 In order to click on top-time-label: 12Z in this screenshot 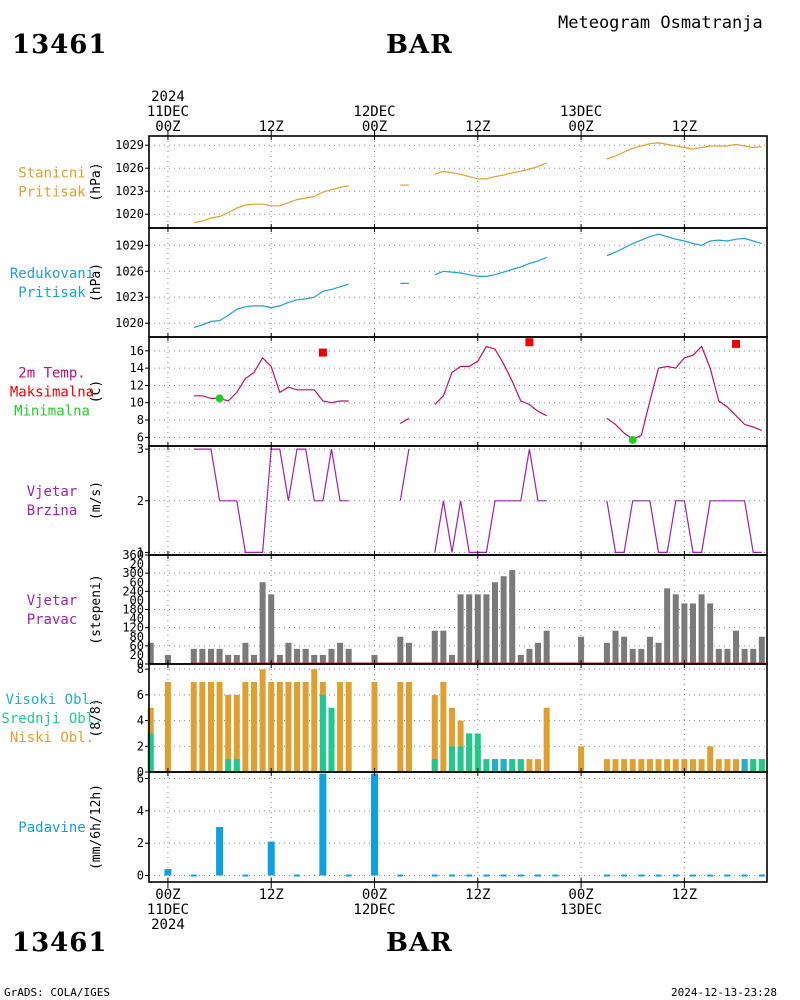, I will do `click(271, 127)`.